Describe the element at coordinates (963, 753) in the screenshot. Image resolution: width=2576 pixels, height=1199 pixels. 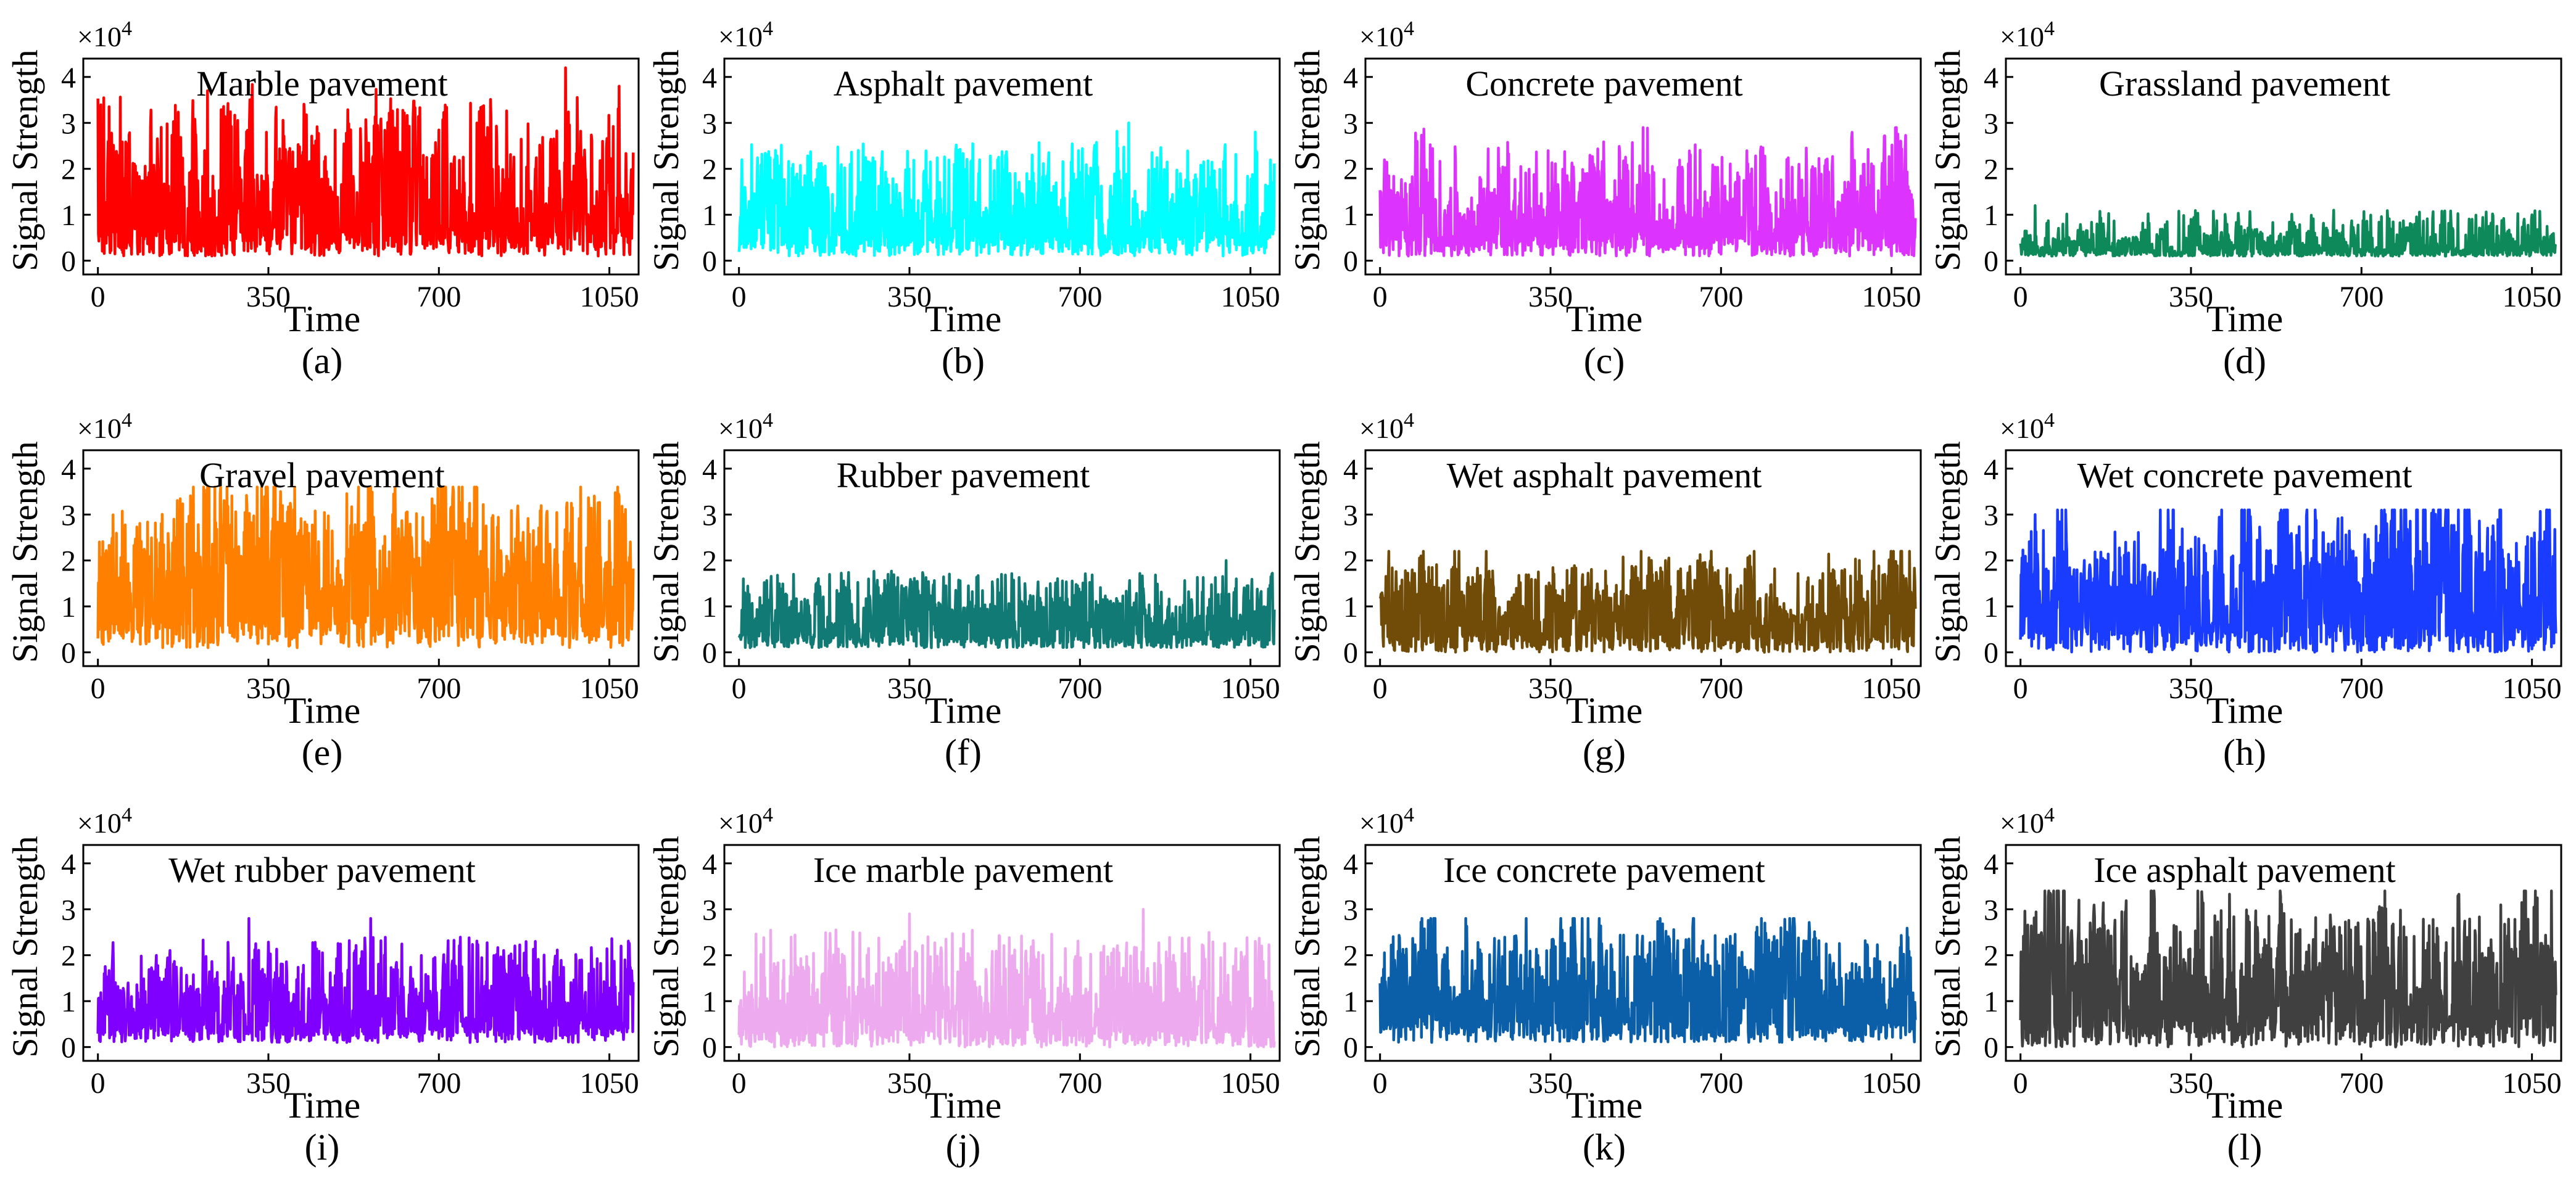
I see `subplot-letter: (f)` at that location.